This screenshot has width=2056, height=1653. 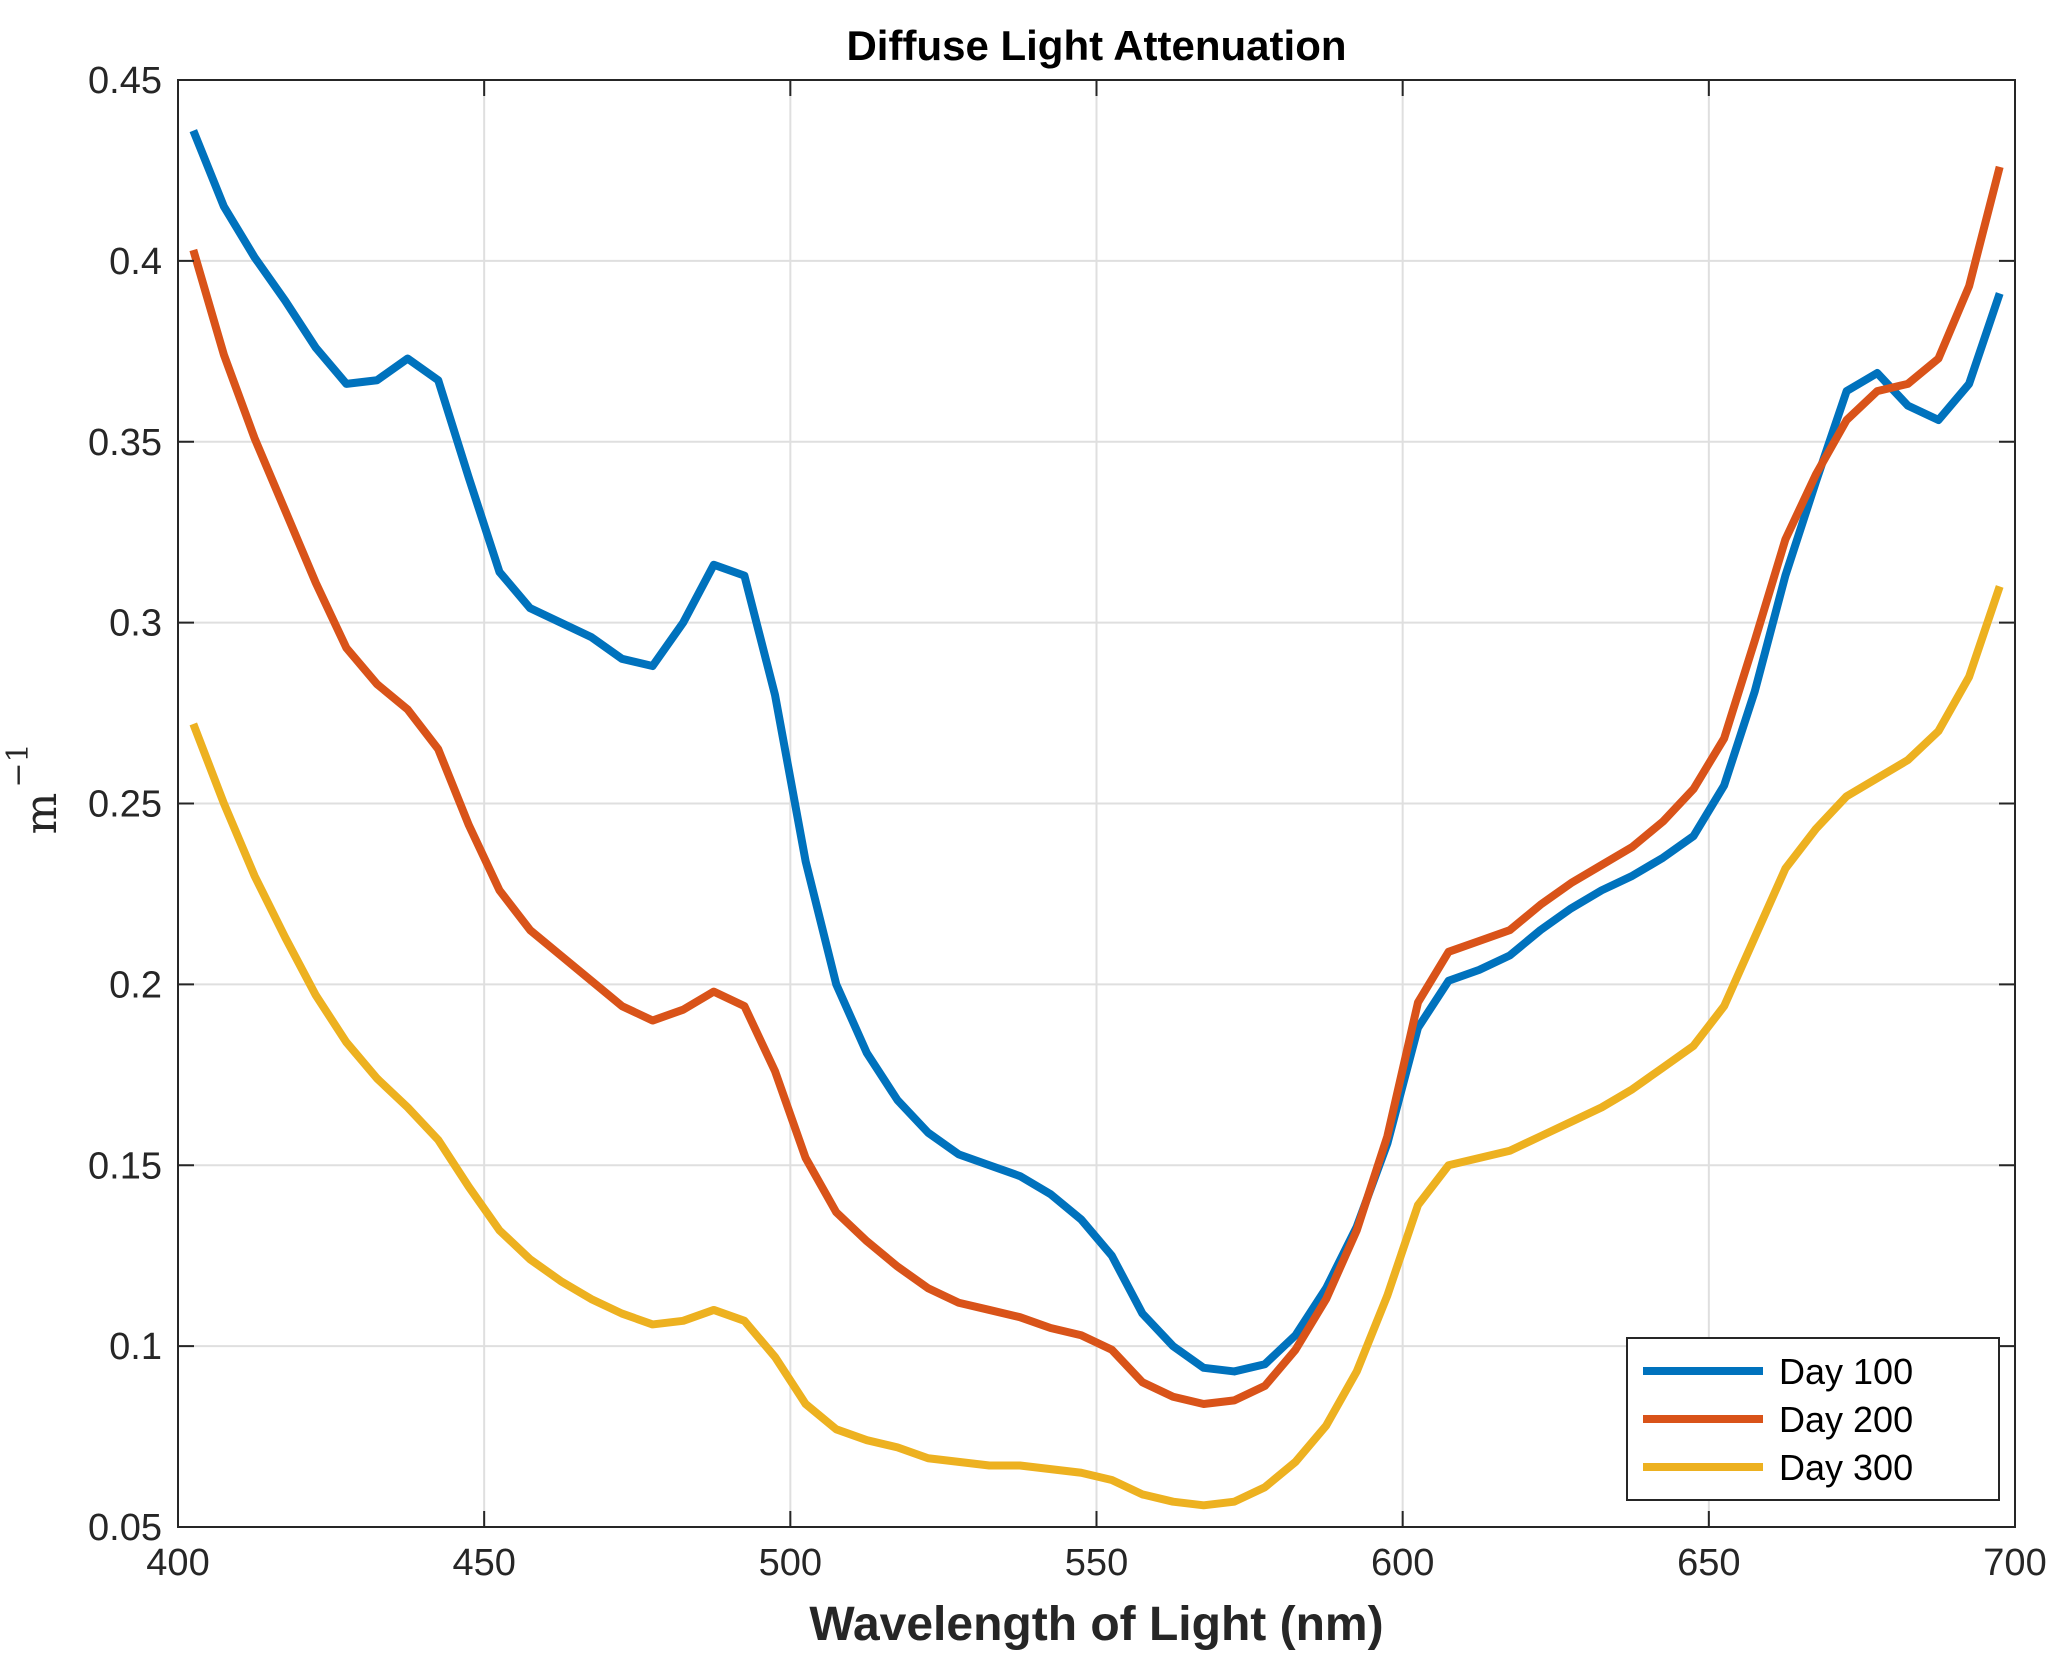 What do you see at coordinates (125, 1528) in the screenshot?
I see `y-tick-label: 0.05` at bounding box center [125, 1528].